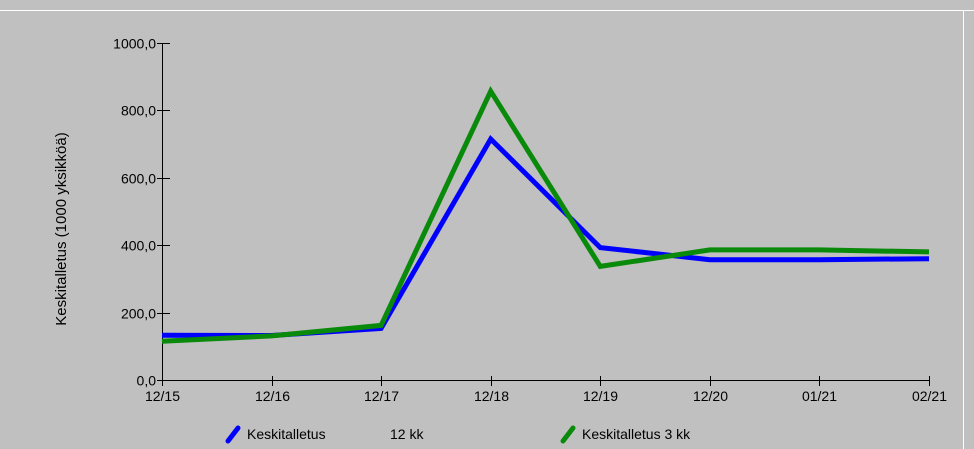 Image resolution: width=974 pixels, height=449 pixels. I want to click on x-tick-label: 12/16, so click(272, 396).